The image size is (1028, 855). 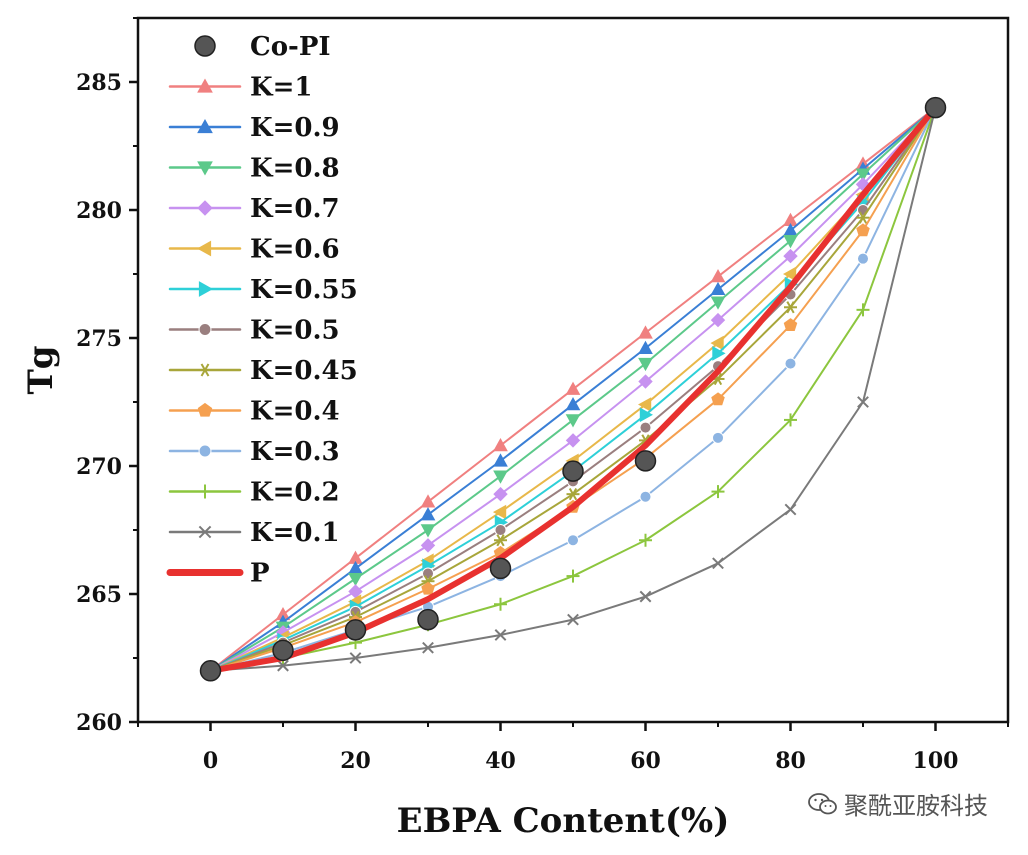 I want to click on legend-label: K=0.8, so click(x=295, y=169).